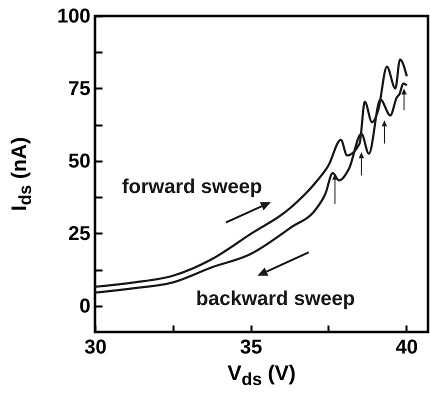  What do you see at coordinates (275, 299) in the screenshot?
I see `annotation: backward sweep` at bounding box center [275, 299].